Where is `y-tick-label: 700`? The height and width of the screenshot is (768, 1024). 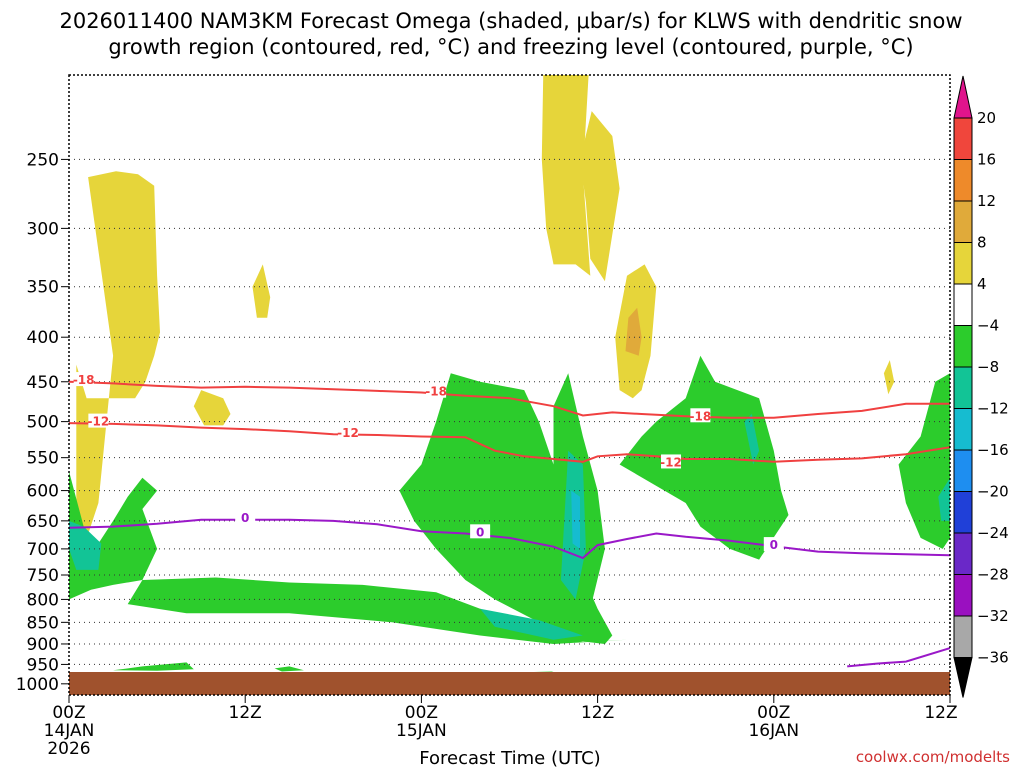 y-tick-label: 700 is located at coordinates (43, 550).